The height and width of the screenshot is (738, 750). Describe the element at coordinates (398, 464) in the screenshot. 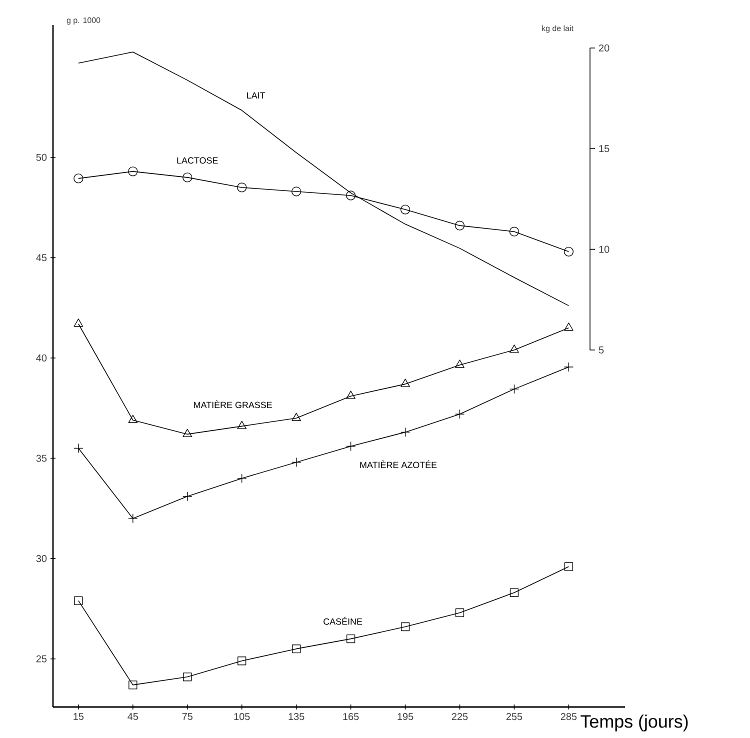

I see `series-label: MATIÈRE AZOTÉE` at that location.